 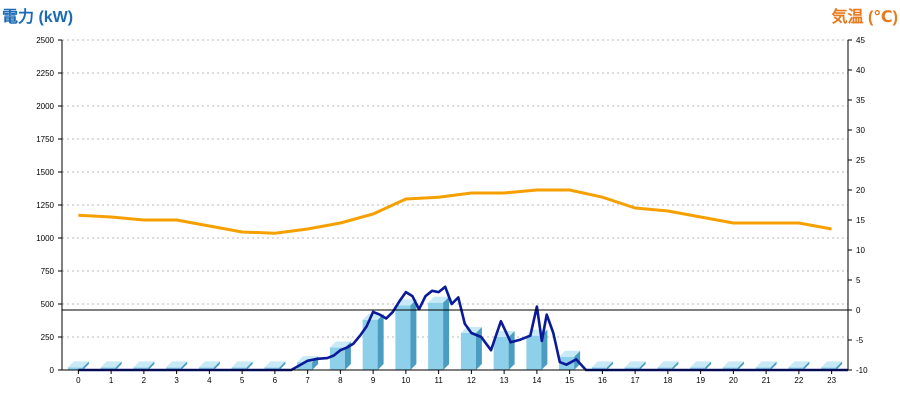 What do you see at coordinates (45, 238) in the screenshot?
I see `left-tick-label: 1000` at bounding box center [45, 238].